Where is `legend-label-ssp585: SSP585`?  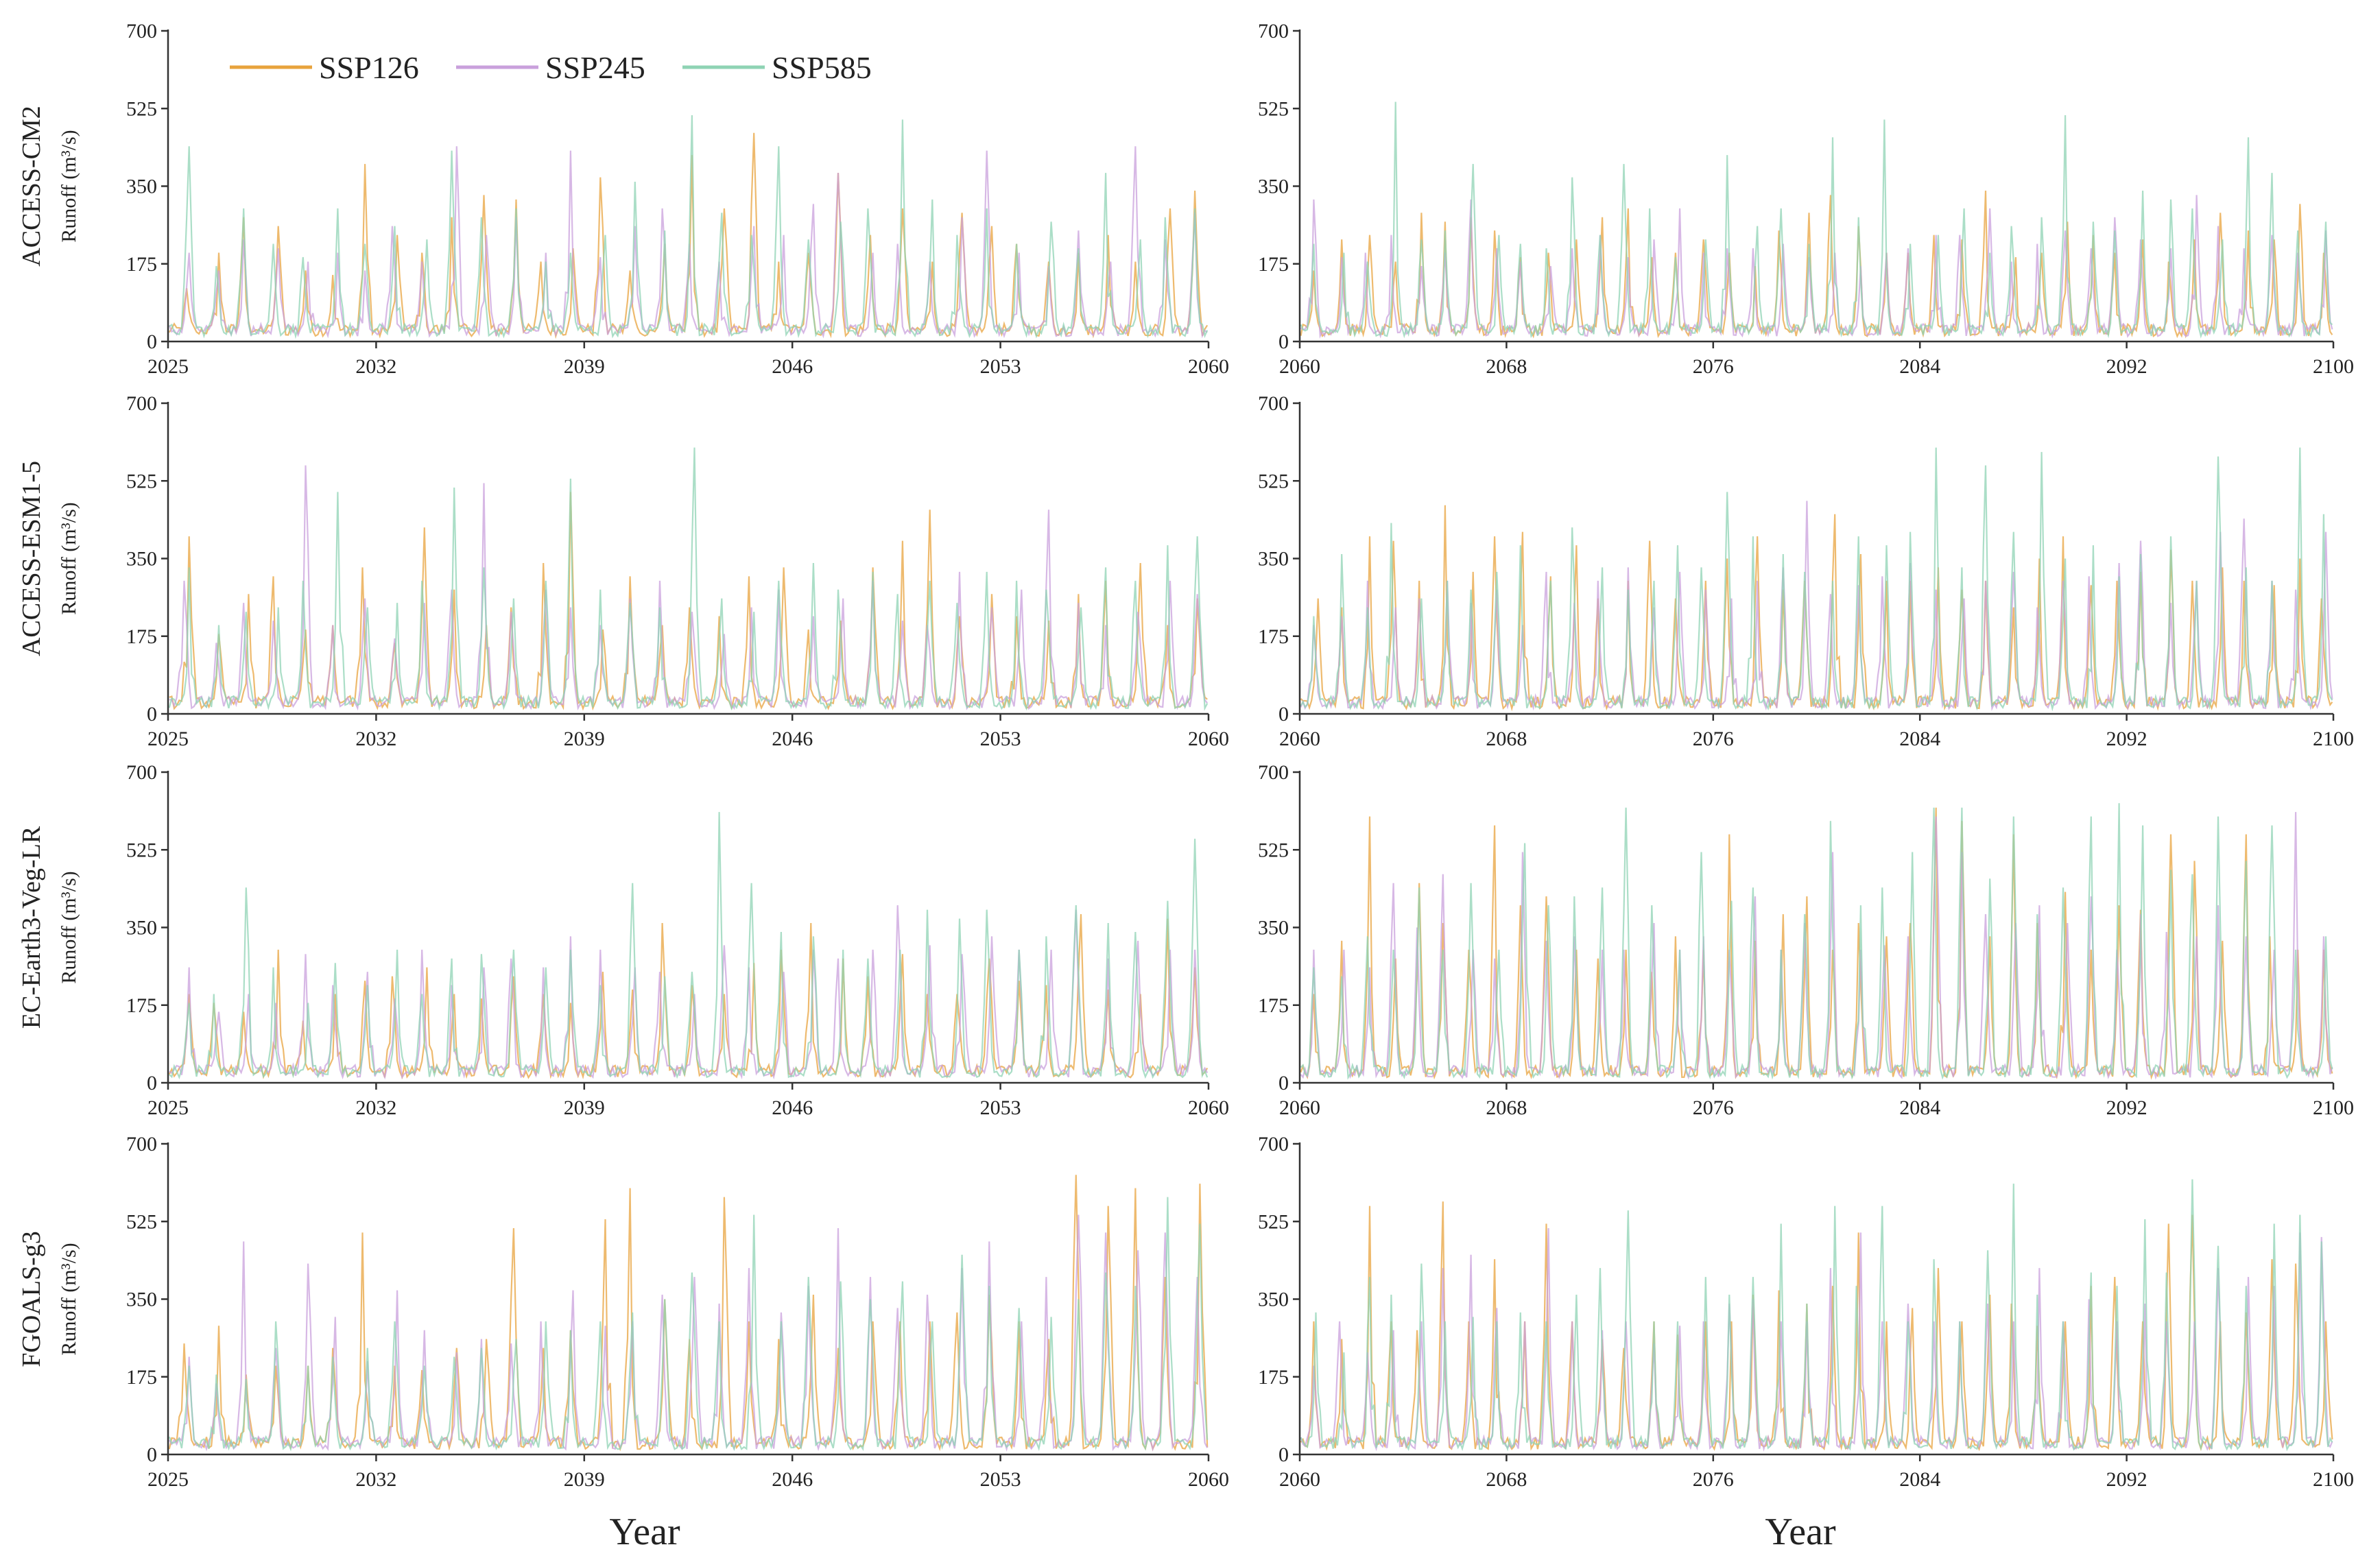
legend-label-ssp585: SSP585 is located at coordinates (822, 67).